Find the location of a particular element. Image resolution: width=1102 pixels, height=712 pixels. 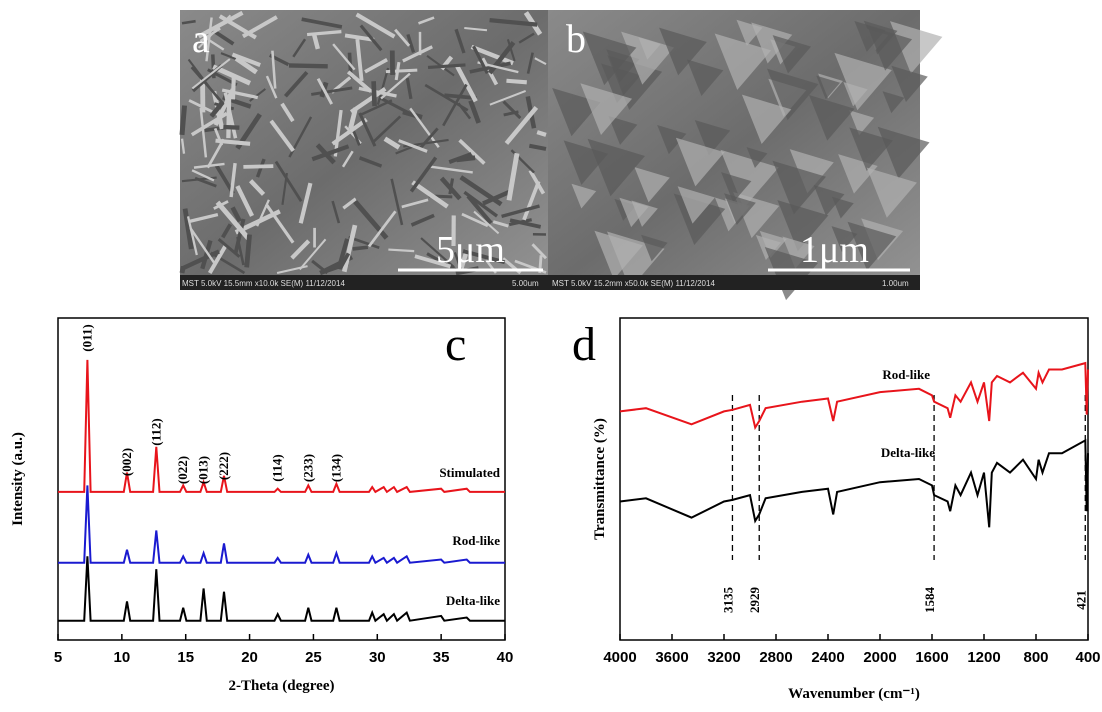

panel-label: c is located at coordinates (455, 344).